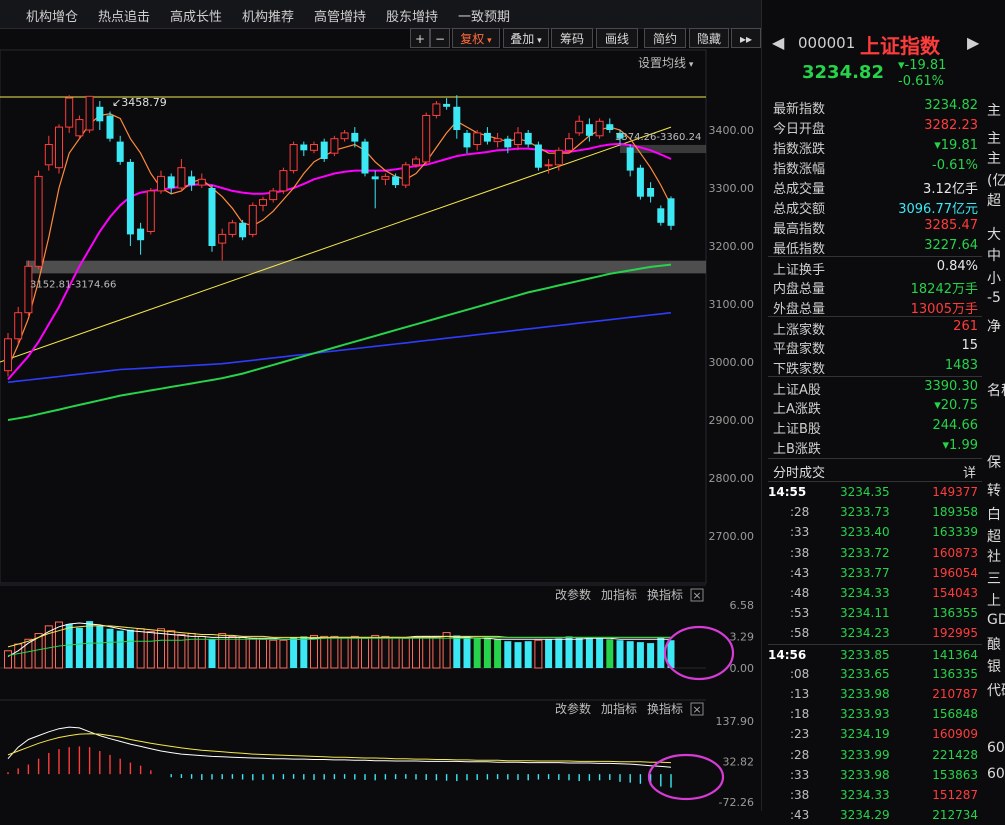 The width and height of the screenshot is (1005, 825). I want to click on tick-volume: 221428, so click(955, 754).